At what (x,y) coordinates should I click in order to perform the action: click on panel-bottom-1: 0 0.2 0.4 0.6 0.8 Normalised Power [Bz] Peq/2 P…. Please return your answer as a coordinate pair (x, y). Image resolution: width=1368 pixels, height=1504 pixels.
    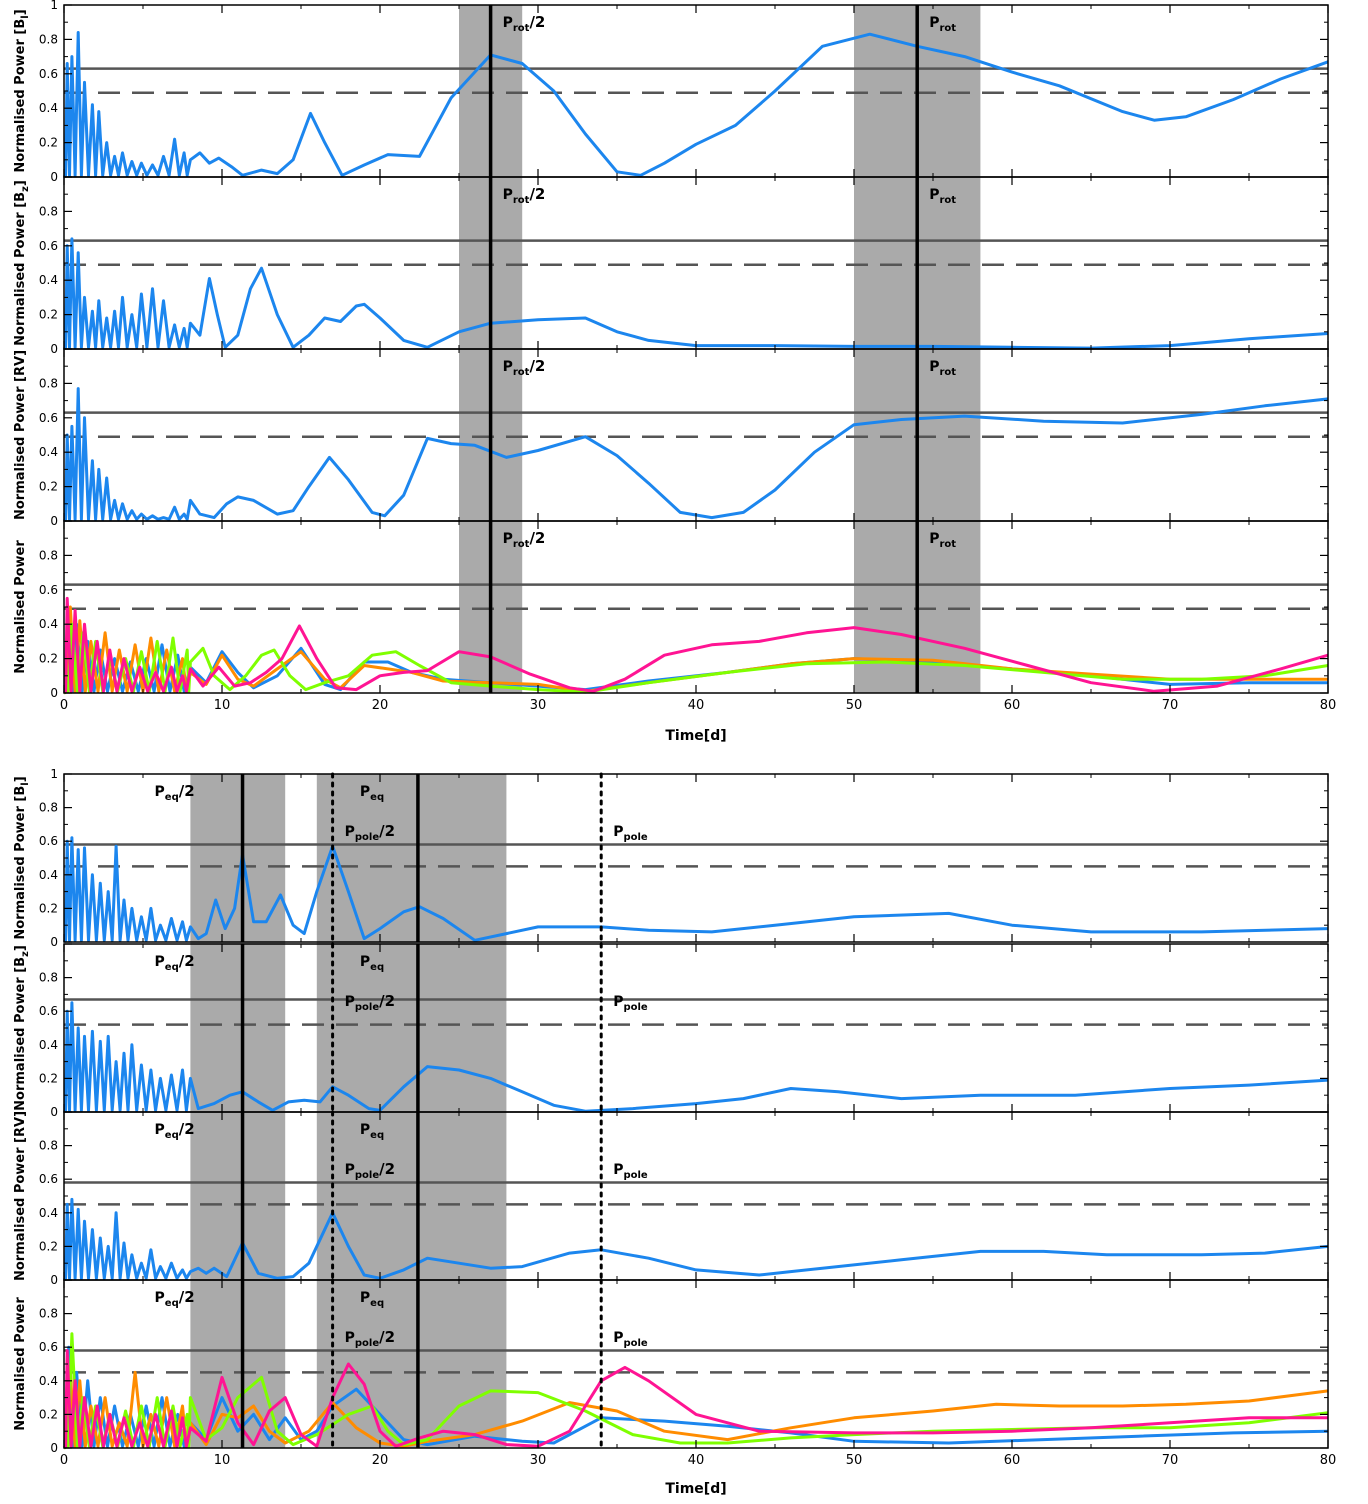
    Looking at the image, I should click on (671, 1030).